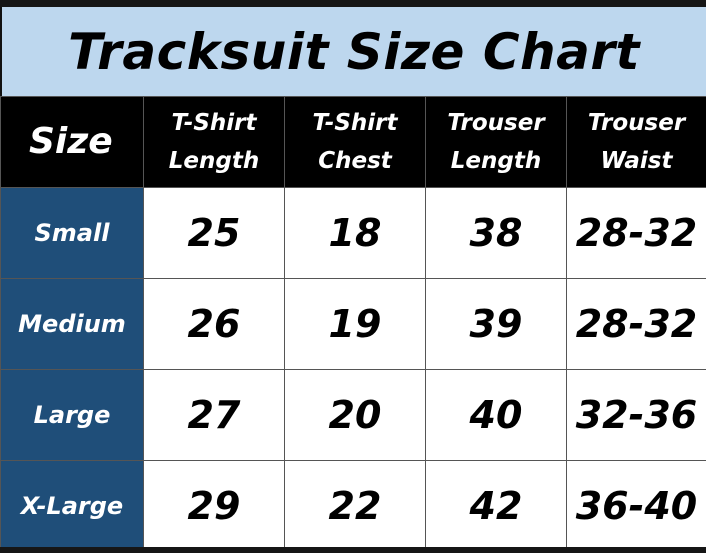 Image resolution: width=706 pixels, height=553 pixels. I want to click on header-tshirt-chest: T-Shirt Chest, so click(355, 142).